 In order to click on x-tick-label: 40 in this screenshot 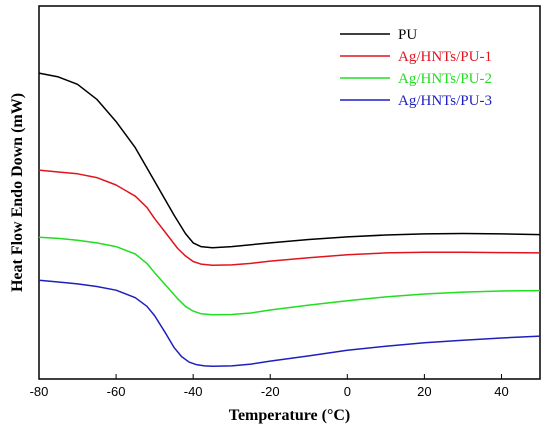, I will do `click(501, 391)`.